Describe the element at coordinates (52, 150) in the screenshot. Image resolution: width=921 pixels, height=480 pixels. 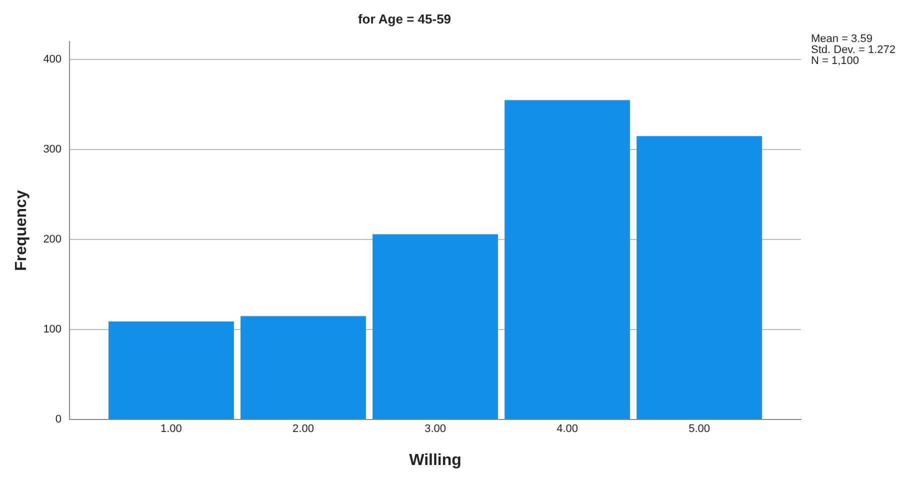
I see `y-tick-label: 300` at that location.